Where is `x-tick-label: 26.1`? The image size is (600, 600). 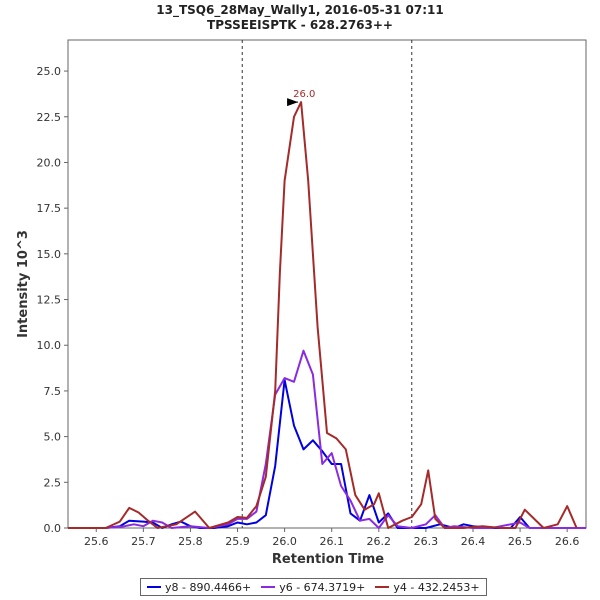 x-tick-label: 26.1 is located at coordinates (331, 541).